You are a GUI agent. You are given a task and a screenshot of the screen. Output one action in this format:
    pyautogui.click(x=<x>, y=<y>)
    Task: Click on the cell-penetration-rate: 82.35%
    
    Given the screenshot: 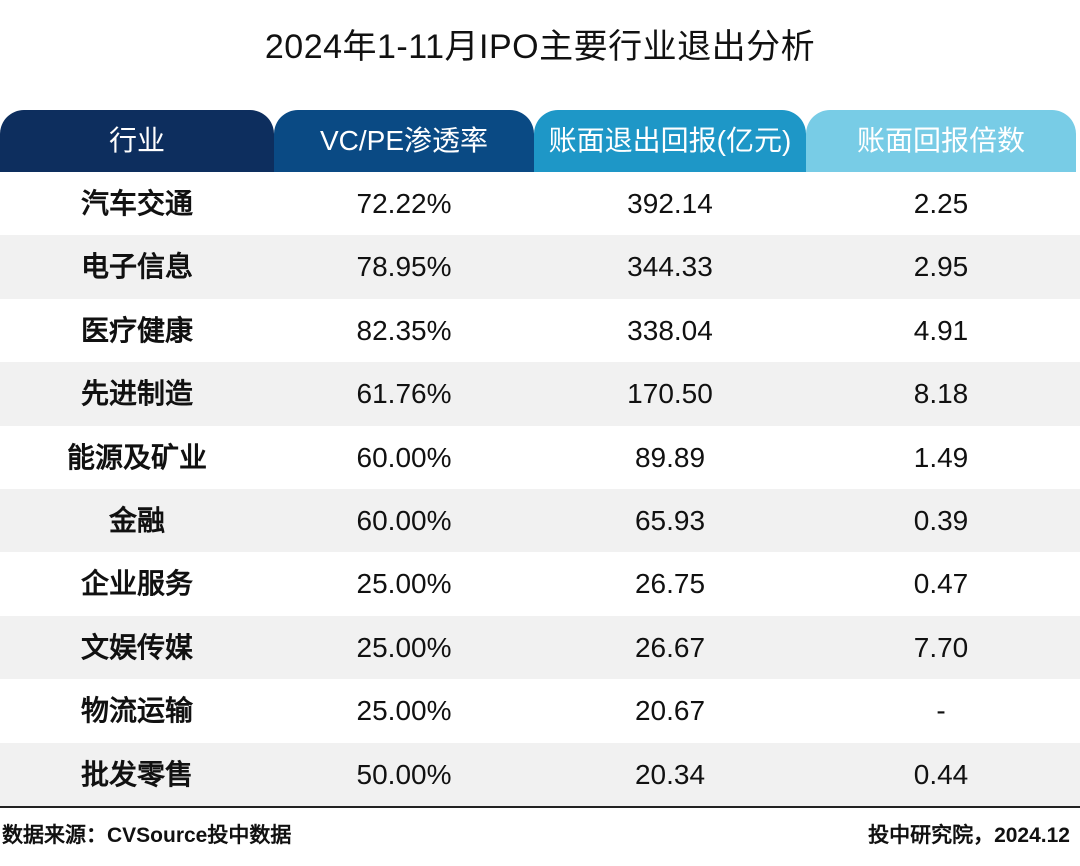 What is the action you would take?
    pyautogui.click(x=404, y=330)
    